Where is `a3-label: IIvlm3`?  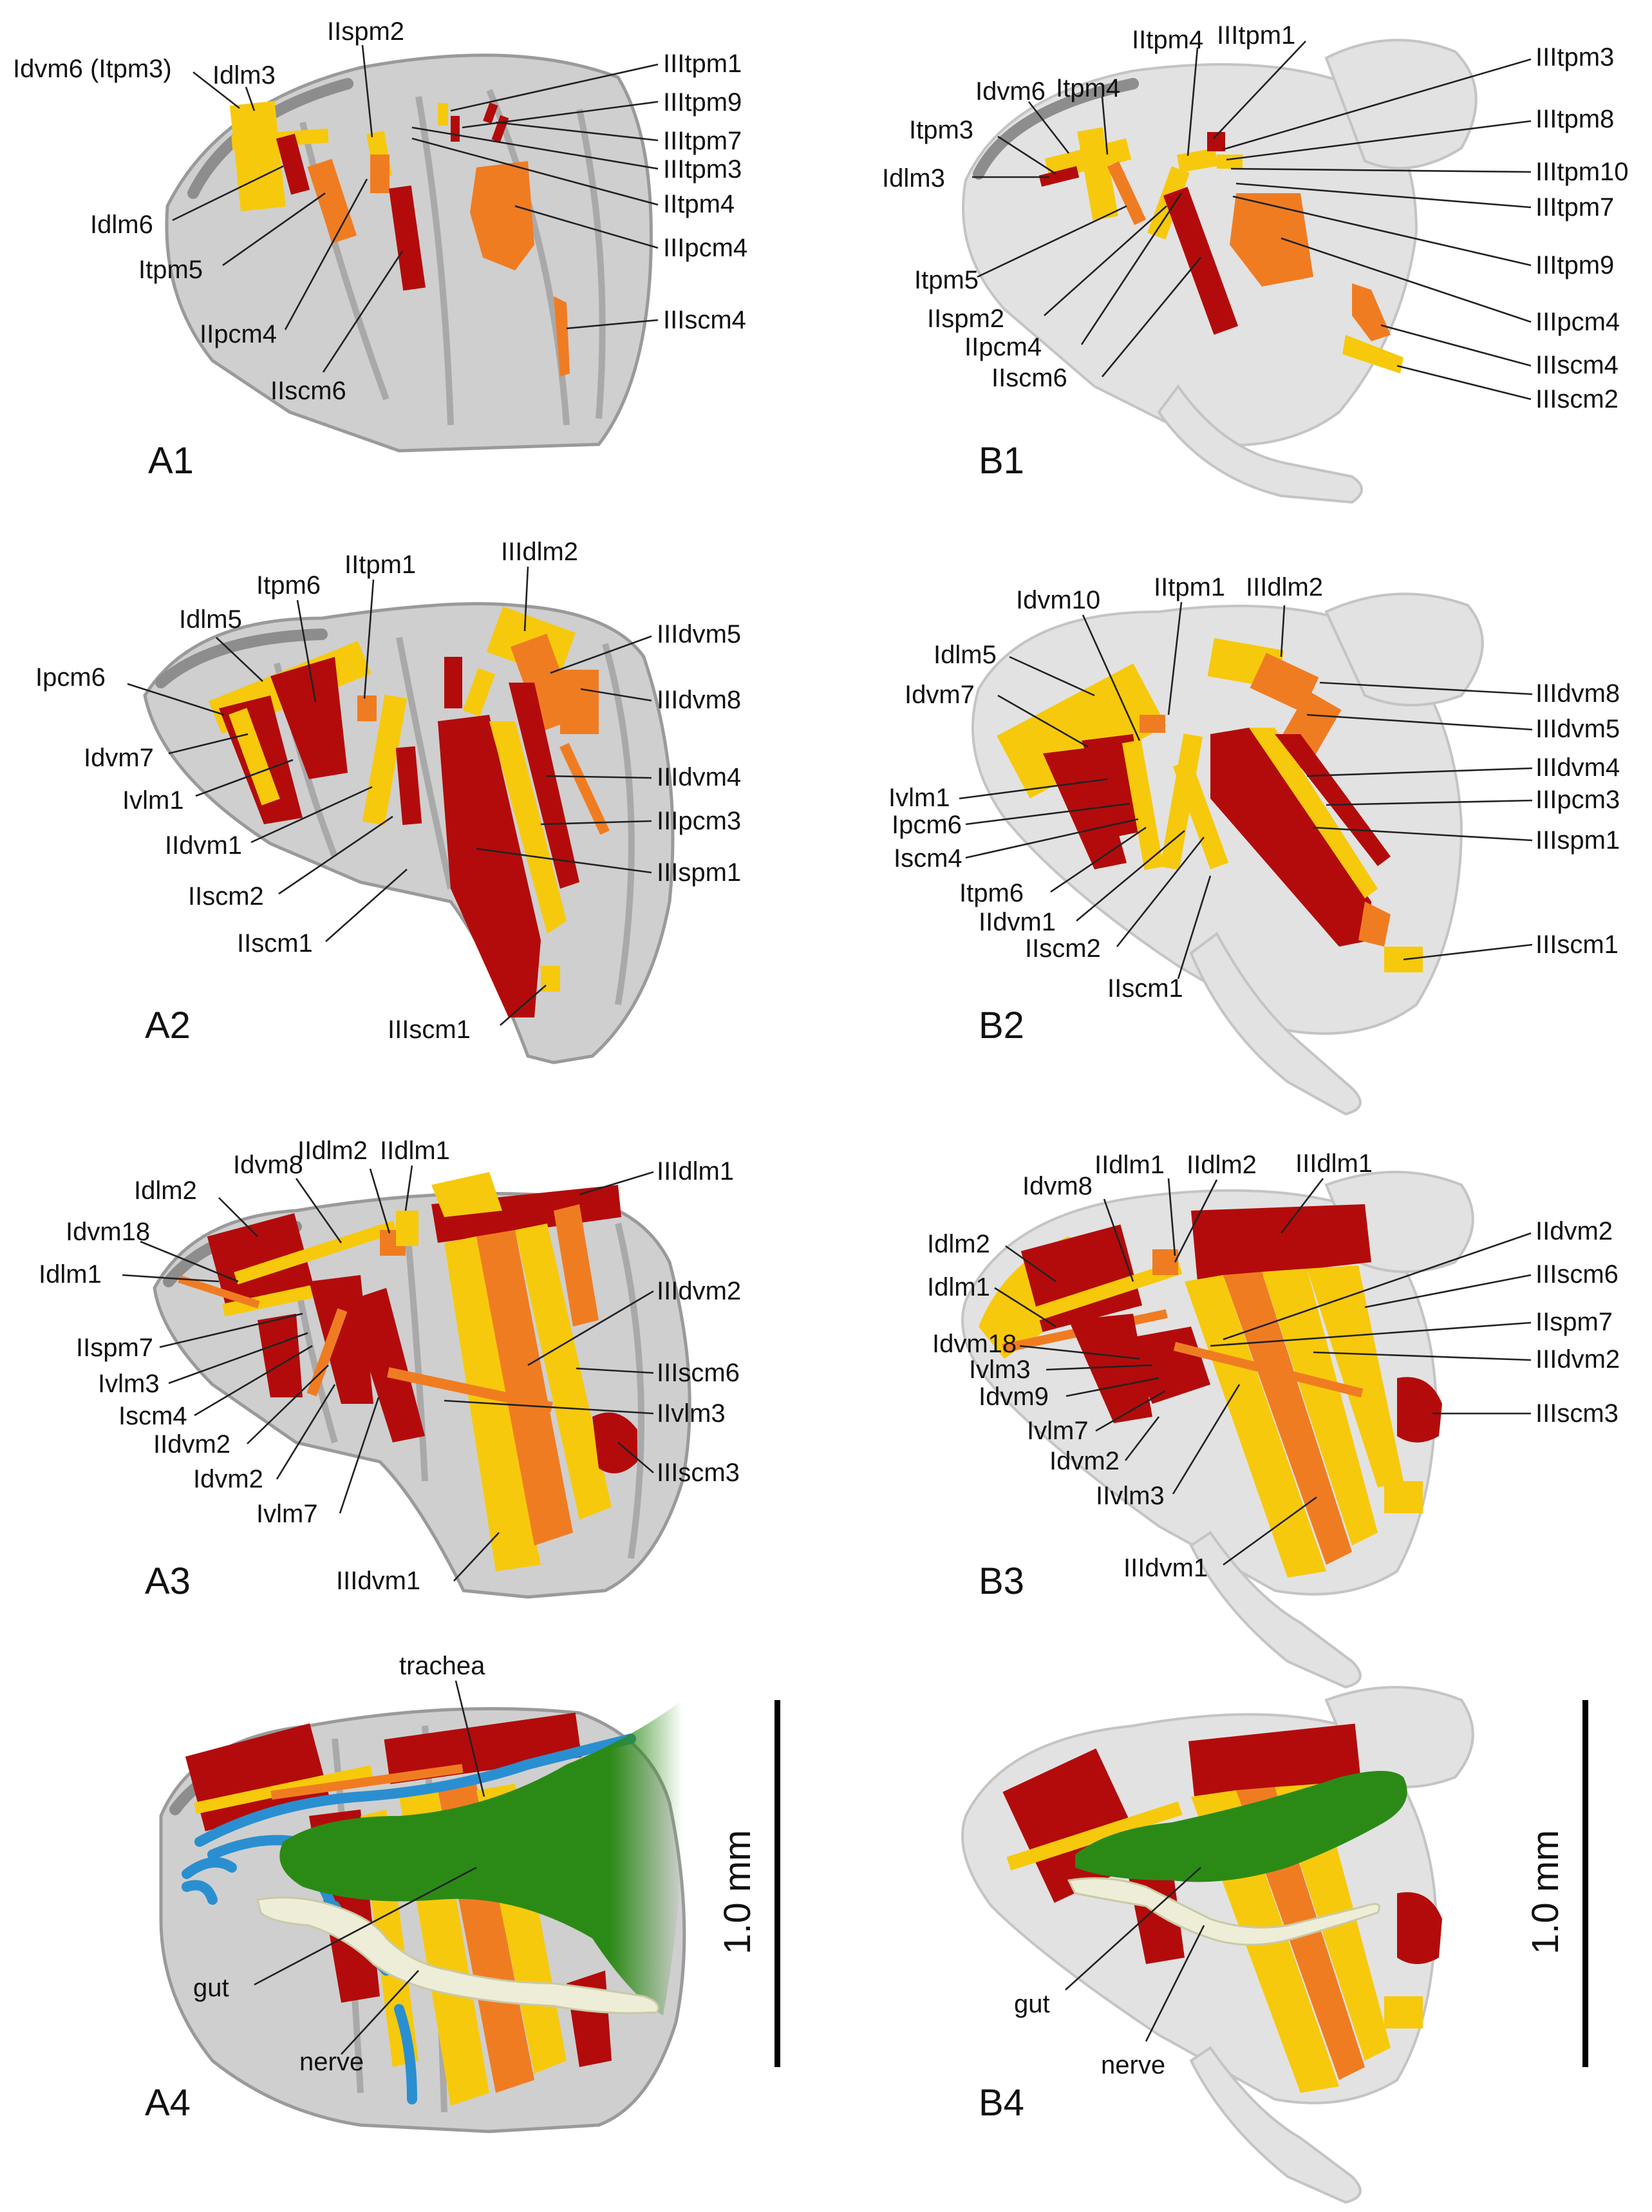 a3-label: IIvlm3 is located at coordinates (691, 1413).